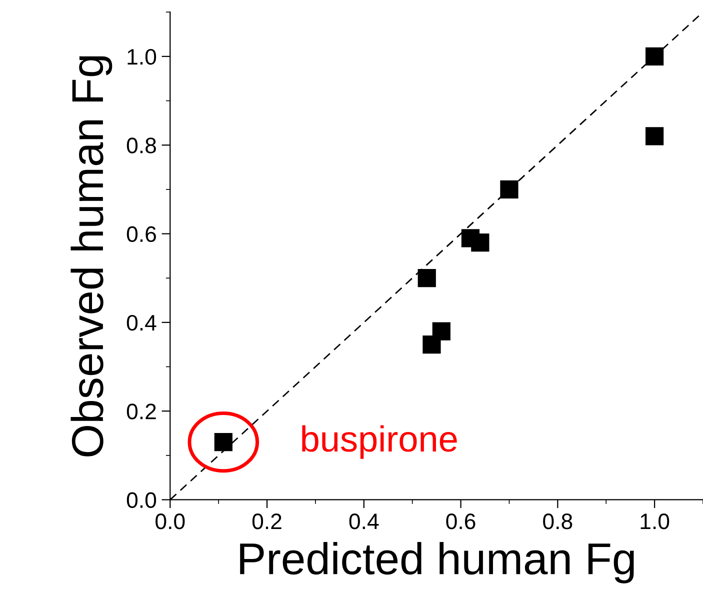 This screenshot has height=605, width=703. I want to click on x-tick-label: 0.0, so click(170, 522).